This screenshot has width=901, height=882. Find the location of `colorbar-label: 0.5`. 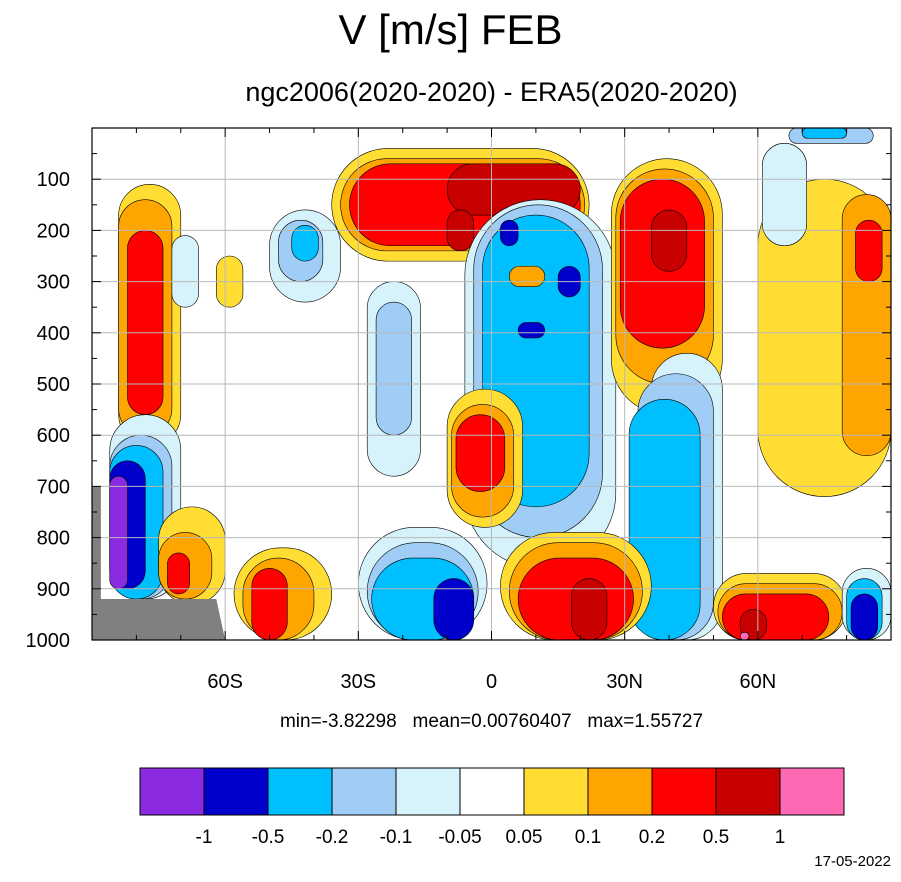

colorbar-label: 0.5 is located at coordinates (716, 837).